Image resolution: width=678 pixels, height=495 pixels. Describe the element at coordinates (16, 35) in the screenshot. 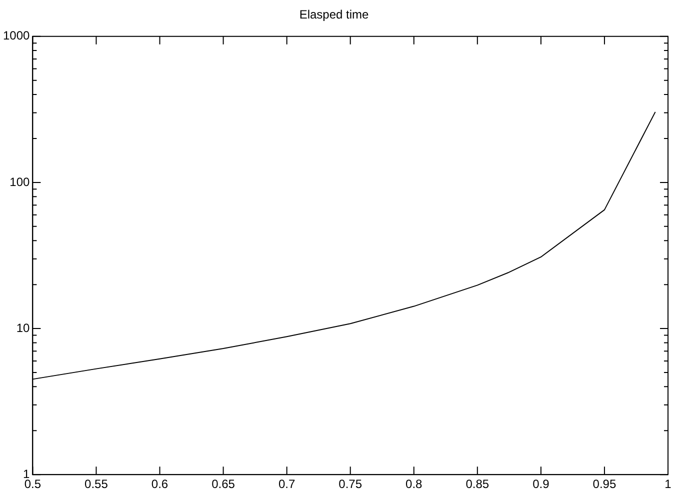

I see `y-tick-label: 1000` at that location.